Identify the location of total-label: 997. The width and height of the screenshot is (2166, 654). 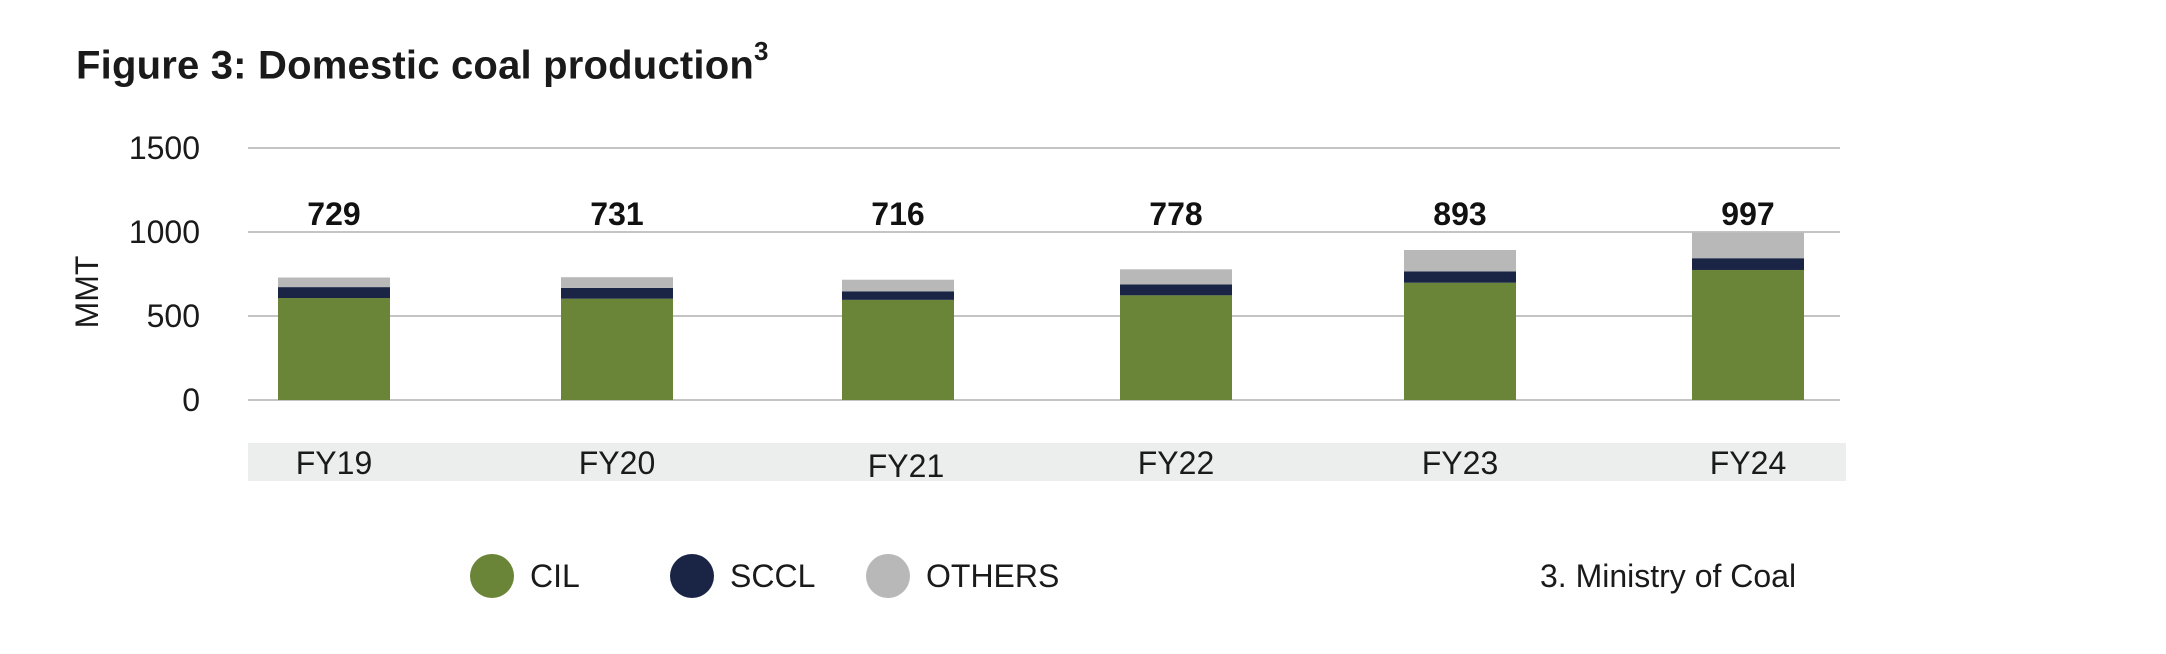
(1747, 214).